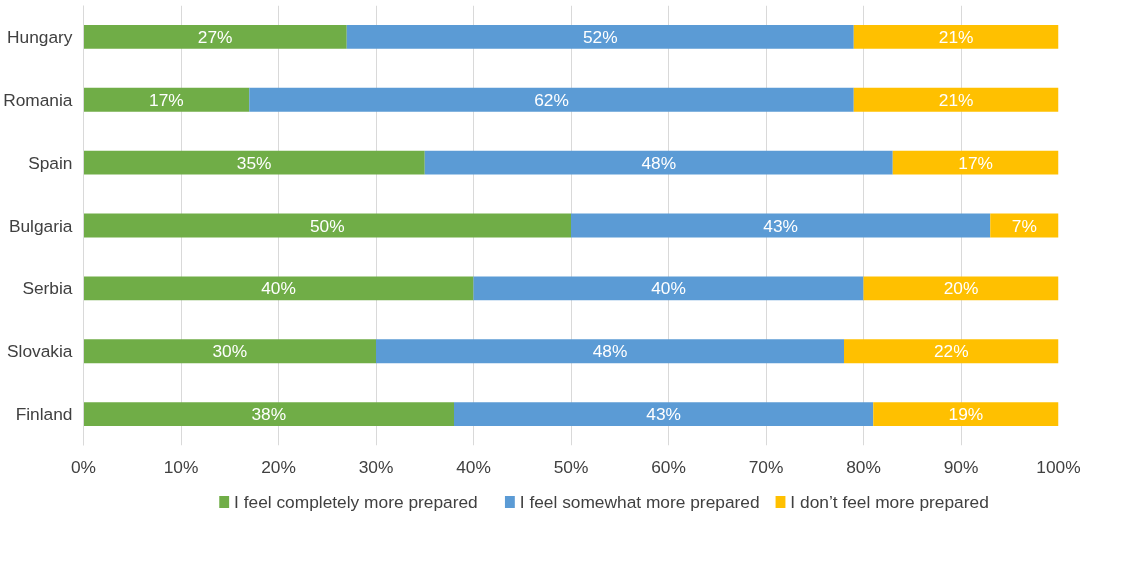 The image size is (1122, 573). I want to click on legend-label: I don’t feel more prepared, so click(889, 502).